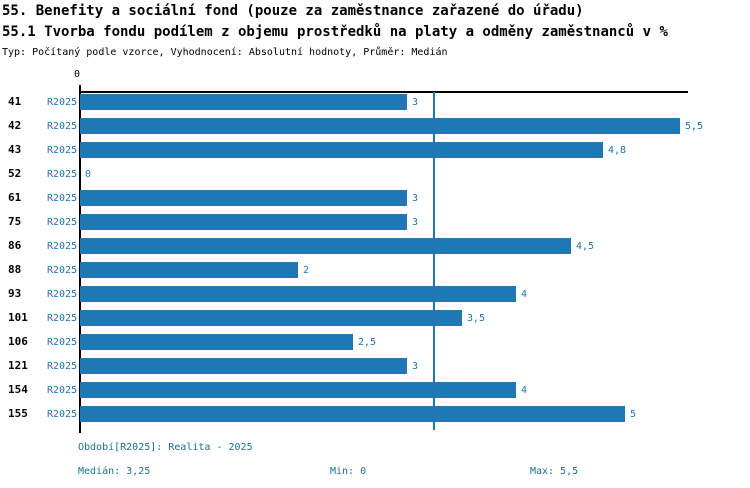 Image resolution: width=750 pixels, height=488 pixels. I want to click on bar-row: 106 R2025 2,5, so click(375, 342).